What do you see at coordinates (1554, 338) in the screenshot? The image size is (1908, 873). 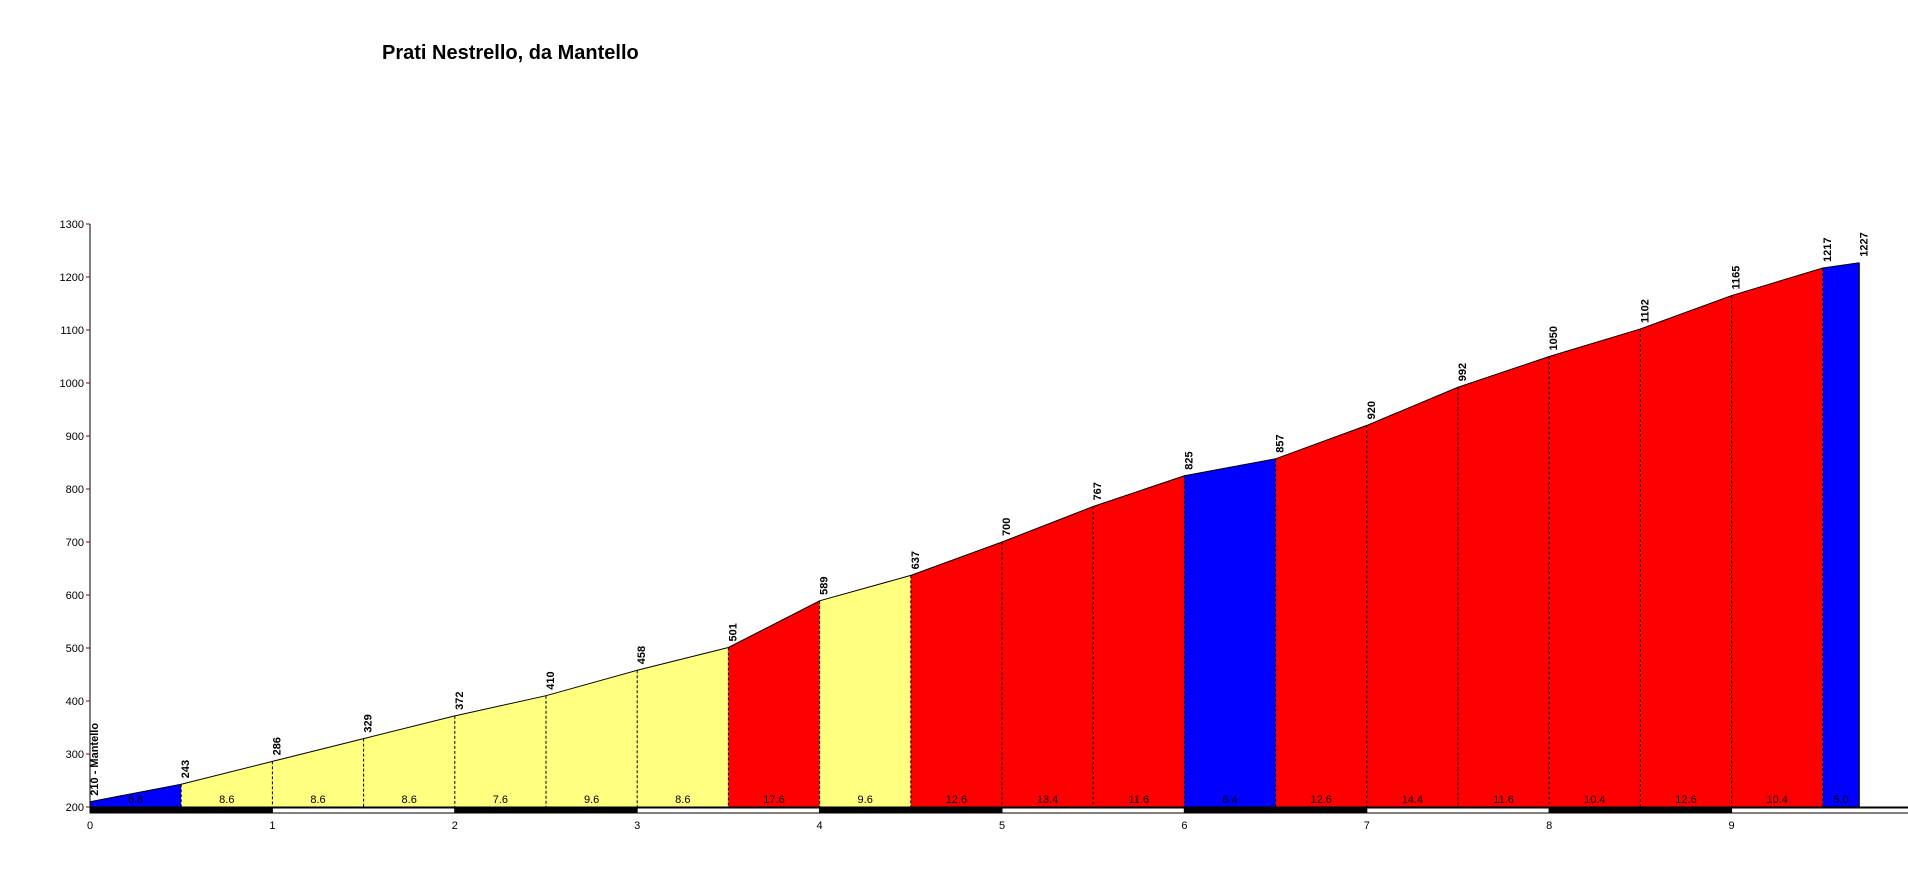 I see `elevation-label-16: 1050` at bounding box center [1554, 338].